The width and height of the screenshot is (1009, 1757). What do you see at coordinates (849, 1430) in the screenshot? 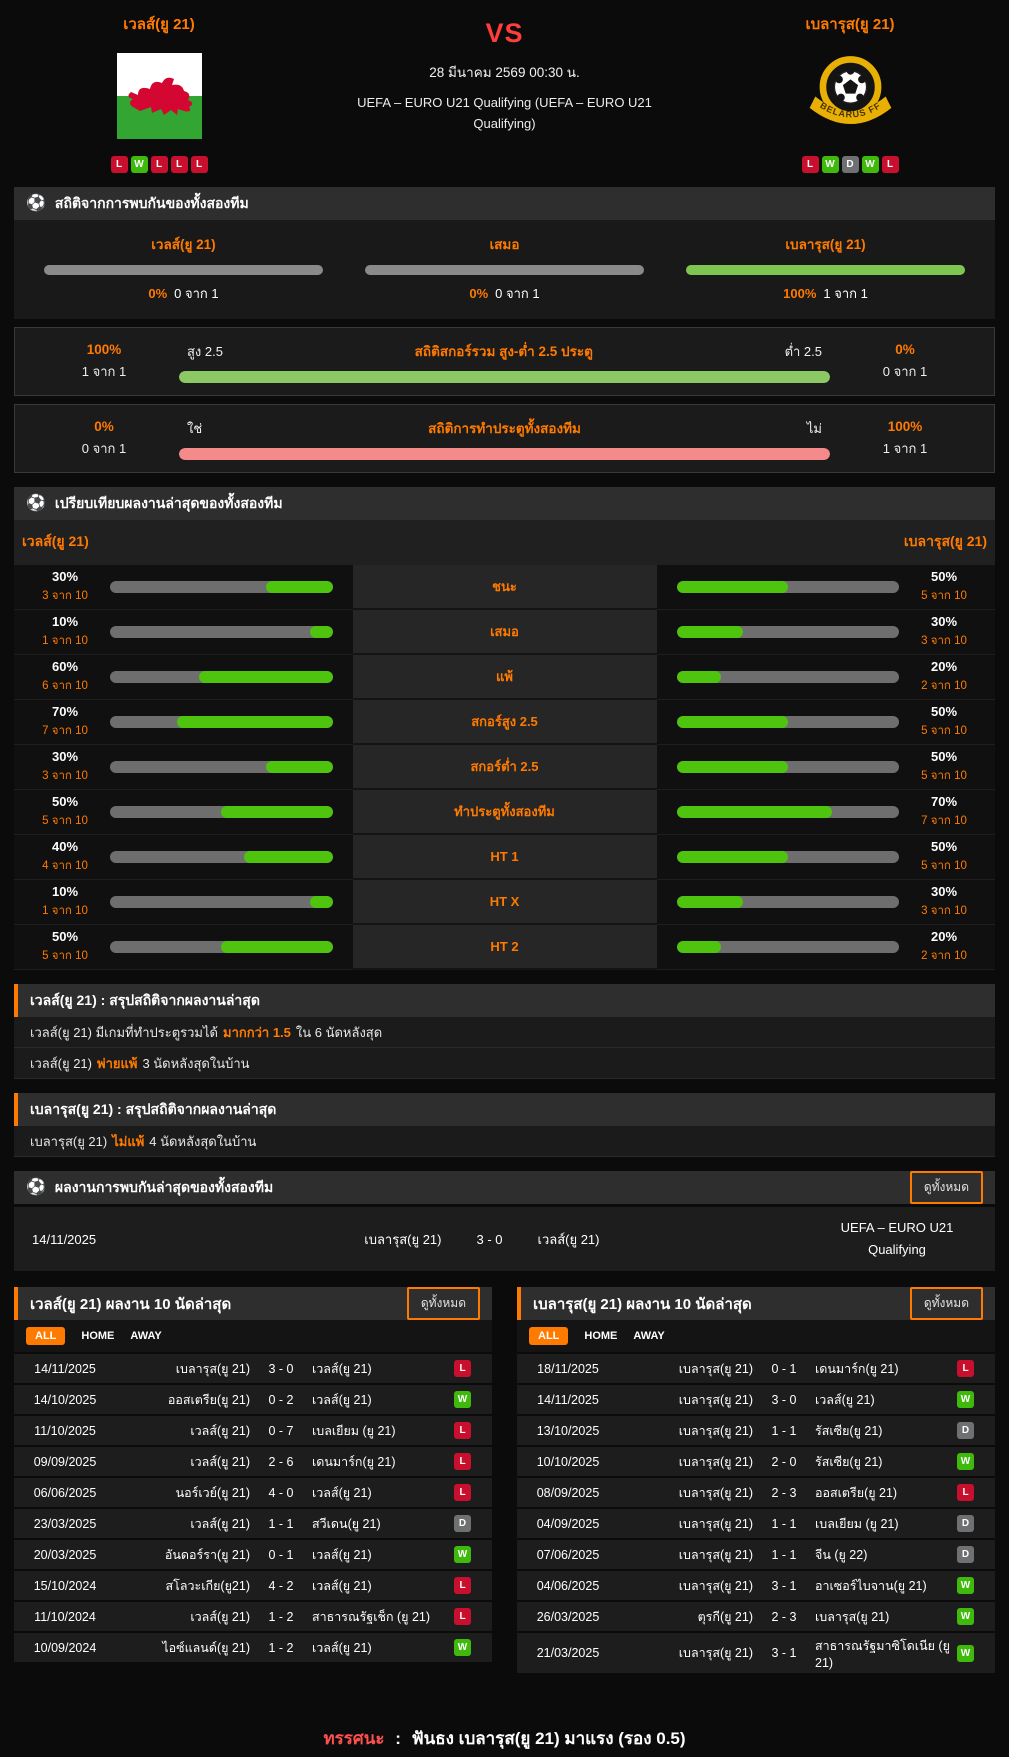
I see `match-away-team: รัสเซีย(ยู 21)` at bounding box center [849, 1430].